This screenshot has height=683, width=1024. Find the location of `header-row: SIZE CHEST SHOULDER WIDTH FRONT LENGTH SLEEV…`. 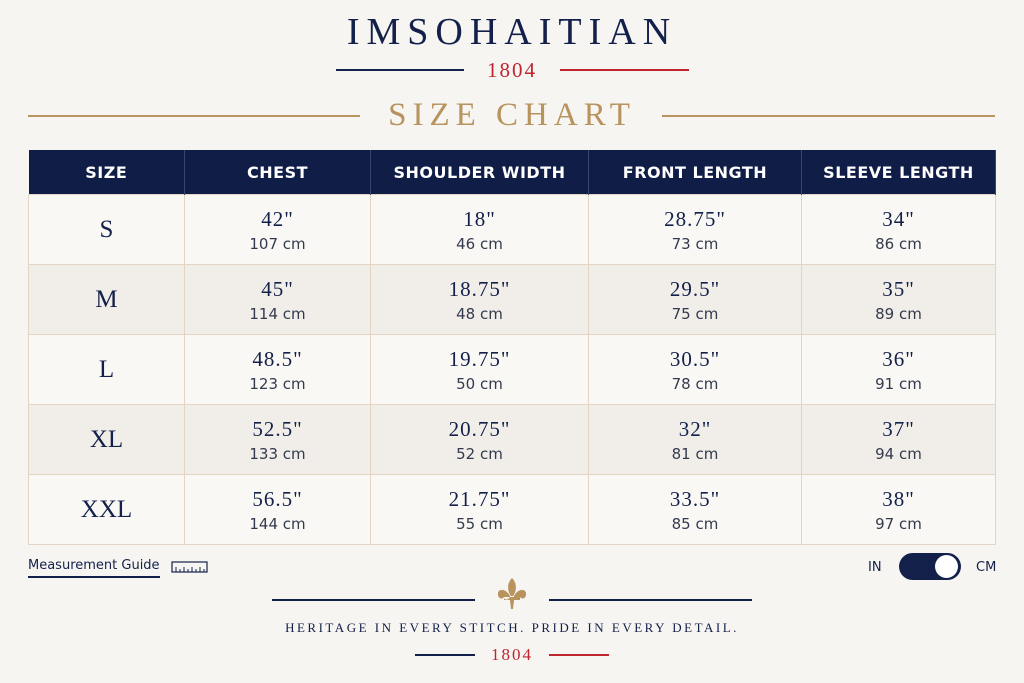

header-row: SIZE CHEST SHOULDER WIDTH FRONT LENGTH SLEEV… is located at coordinates (512, 172).